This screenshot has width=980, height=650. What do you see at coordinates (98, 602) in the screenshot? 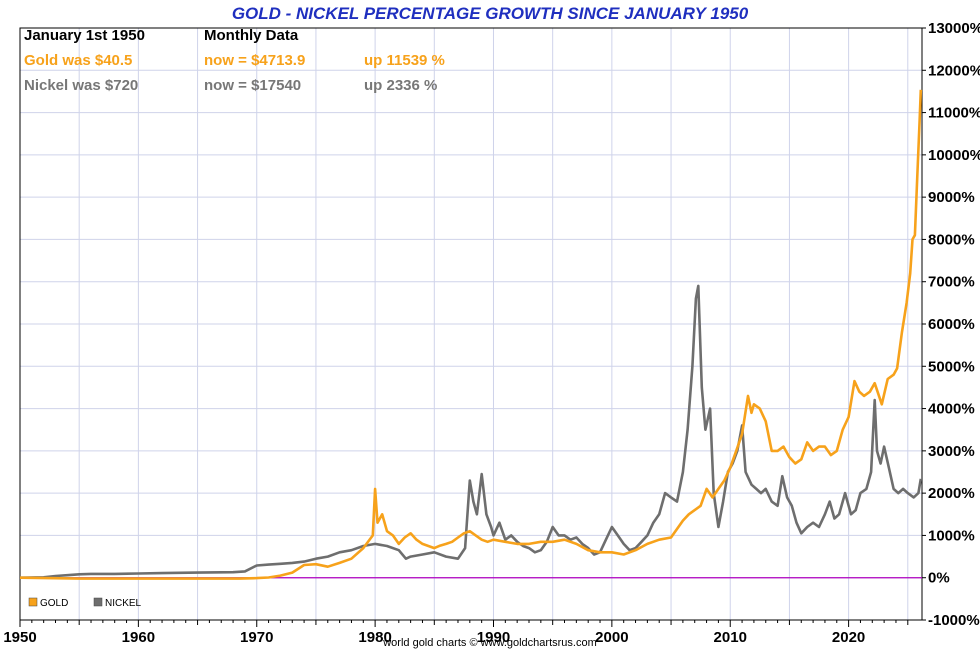
I see `legend-nickel-swatch` at bounding box center [98, 602].